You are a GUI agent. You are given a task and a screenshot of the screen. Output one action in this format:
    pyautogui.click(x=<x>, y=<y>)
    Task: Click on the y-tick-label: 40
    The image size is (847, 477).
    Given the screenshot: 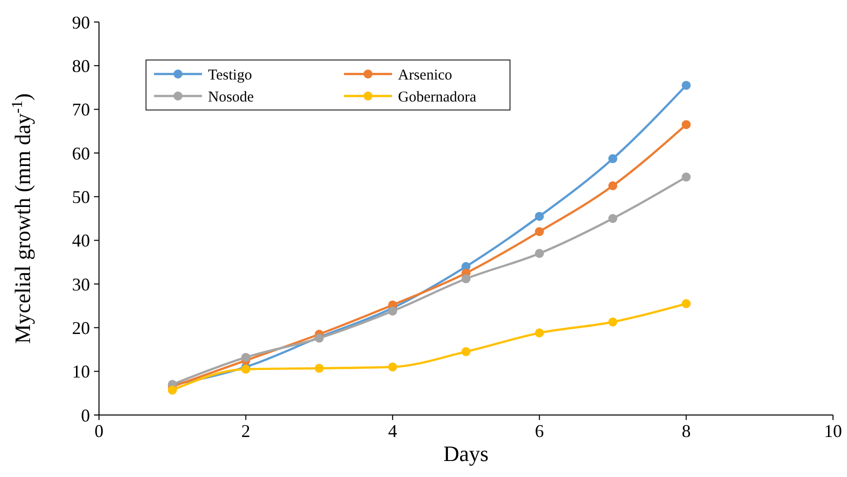 What is the action you would take?
    pyautogui.click(x=81, y=240)
    